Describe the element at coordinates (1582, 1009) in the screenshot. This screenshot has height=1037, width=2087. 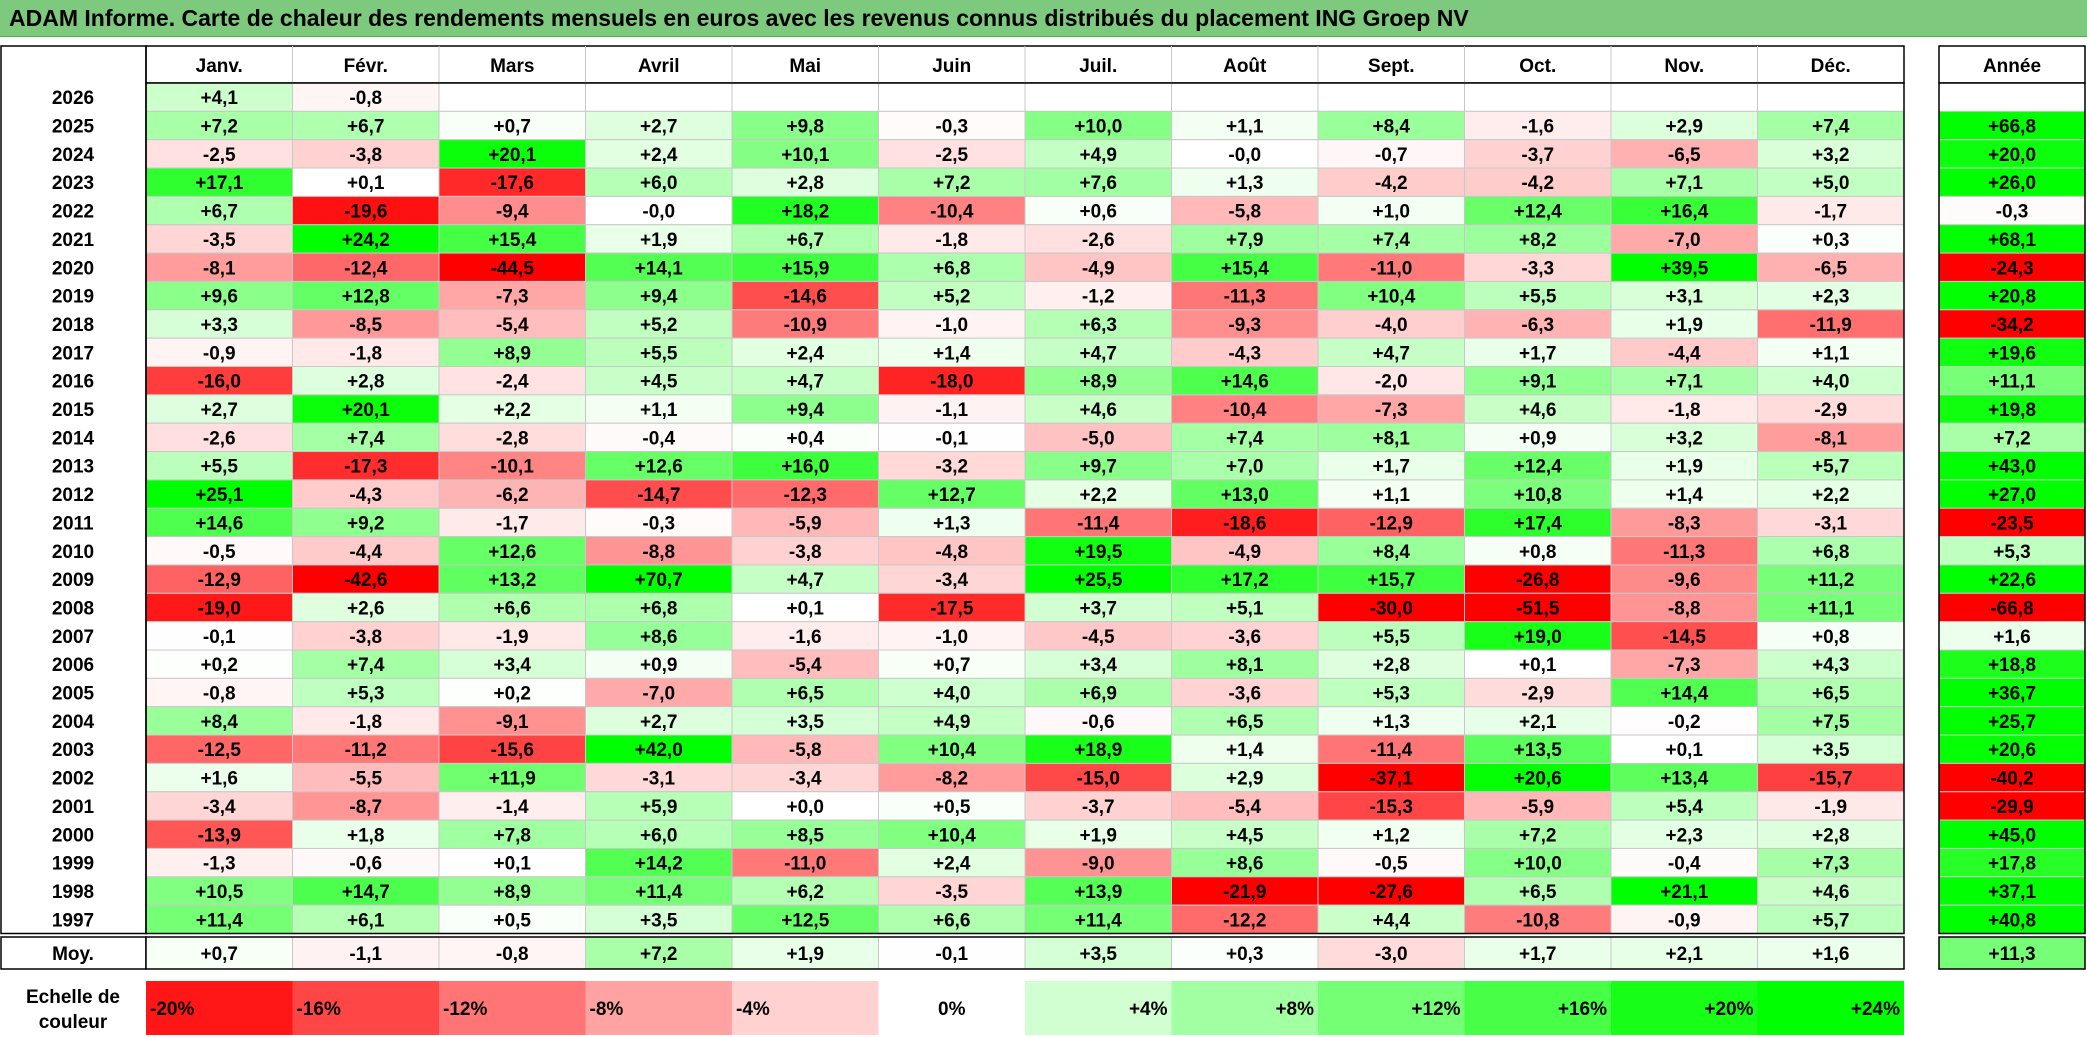
I see `scale-step-label: +16%` at that location.